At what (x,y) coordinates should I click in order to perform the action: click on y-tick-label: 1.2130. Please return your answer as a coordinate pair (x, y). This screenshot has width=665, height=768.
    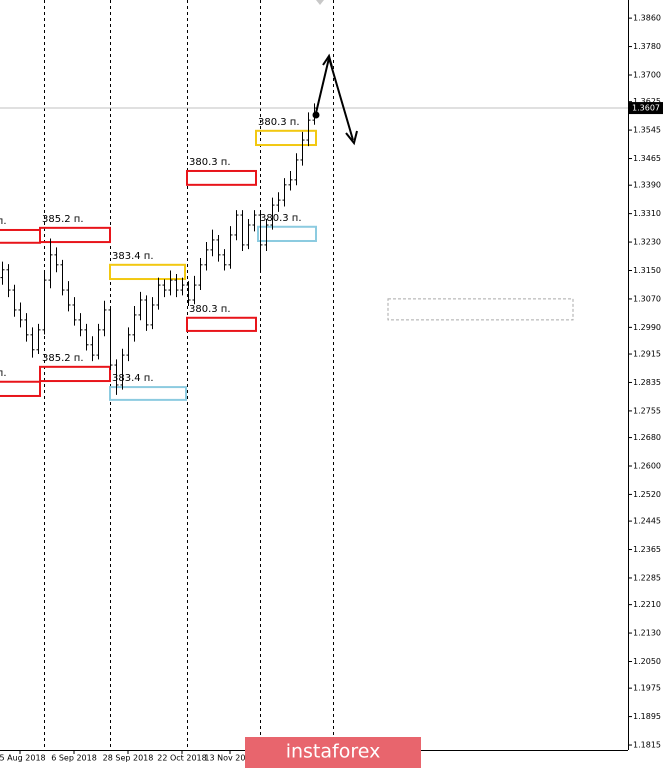
    Looking at the image, I should click on (647, 633).